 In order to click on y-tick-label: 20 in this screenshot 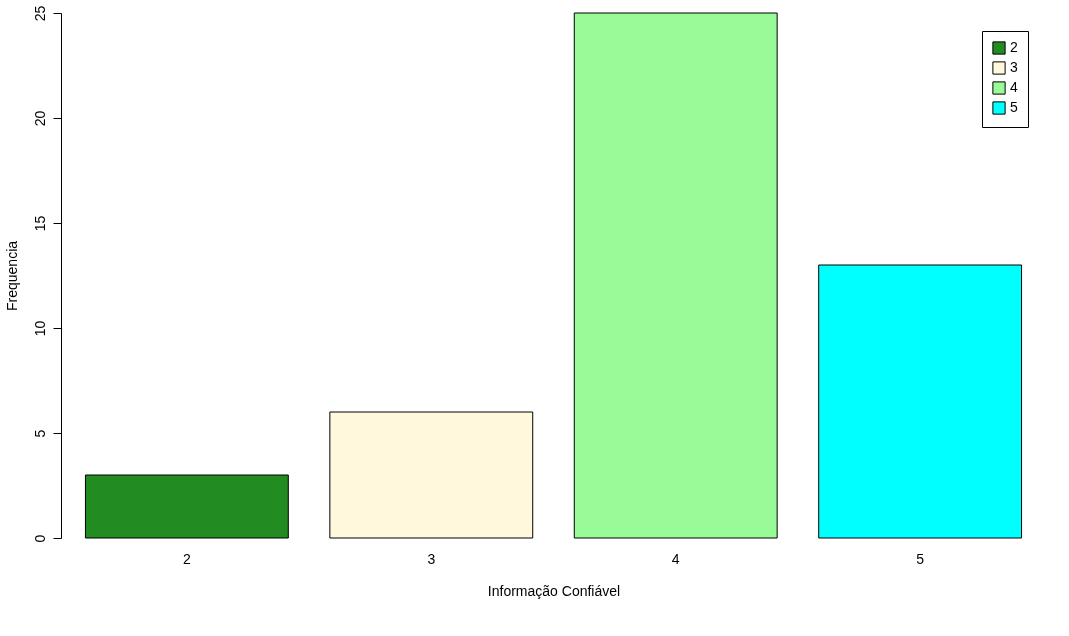, I will do `click(39, 118)`.